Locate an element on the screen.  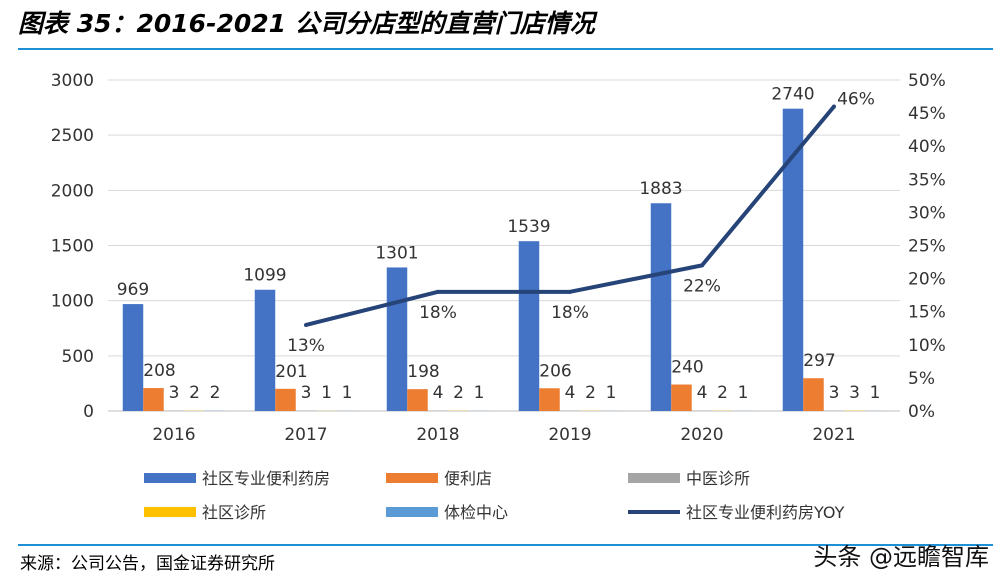
legend-label: 中医诊所 is located at coordinates (718, 478).